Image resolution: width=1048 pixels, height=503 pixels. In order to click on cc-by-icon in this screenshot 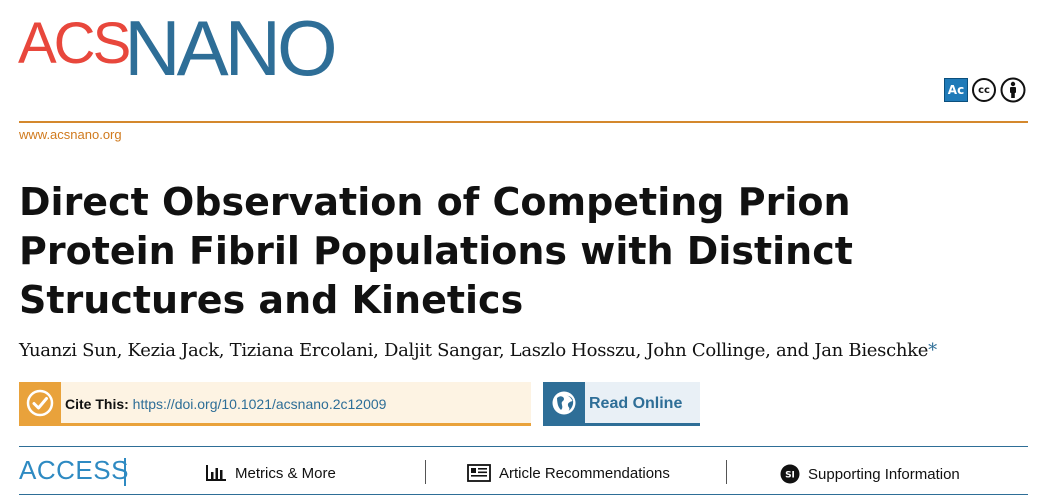, I will do `click(1013, 90)`.